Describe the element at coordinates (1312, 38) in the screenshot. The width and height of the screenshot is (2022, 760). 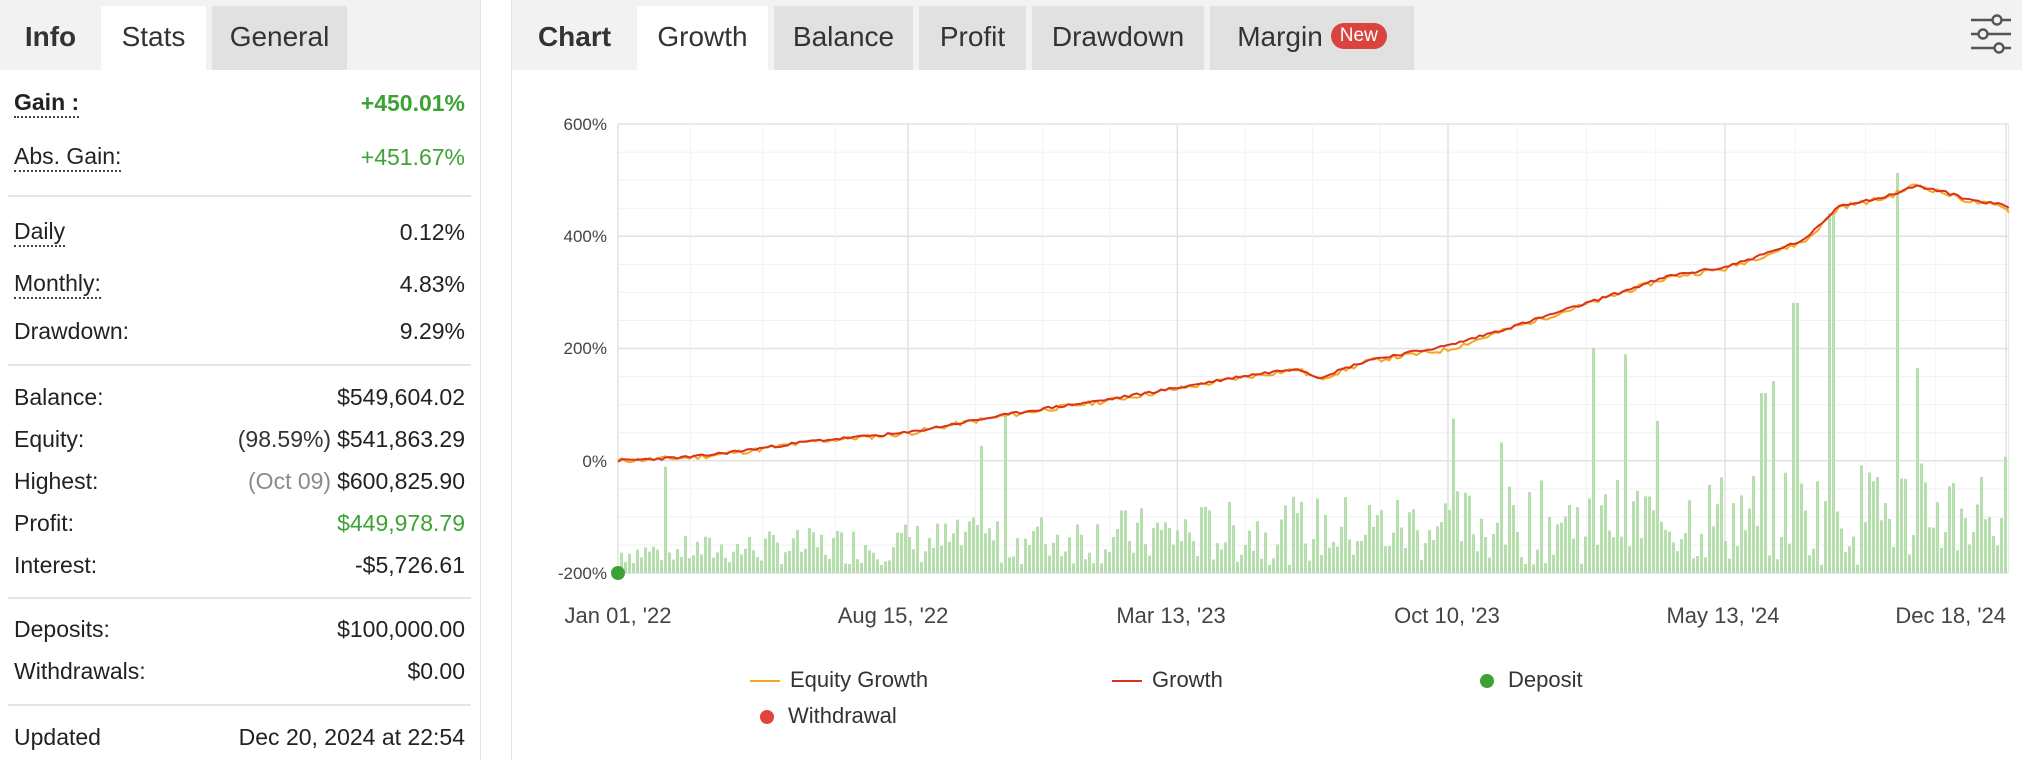
I see `tab-margin: Margin New` at that location.